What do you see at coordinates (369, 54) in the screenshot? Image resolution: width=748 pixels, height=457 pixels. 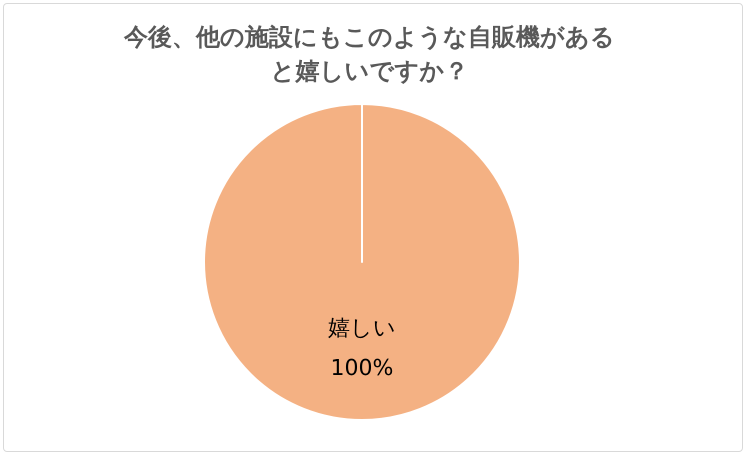 I see `chart-title: 今後、他の施設にもこのような自販機があると嬉しいですか？` at bounding box center [369, 54].